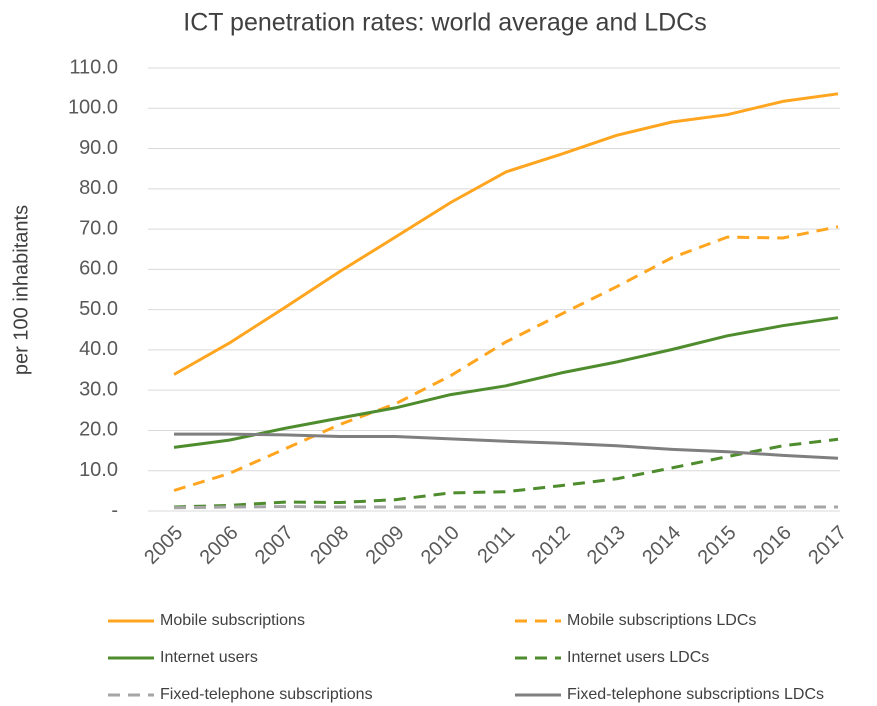 This screenshot has width=877, height=706. I want to click on y-tick-label: 100.0, so click(93, 108).